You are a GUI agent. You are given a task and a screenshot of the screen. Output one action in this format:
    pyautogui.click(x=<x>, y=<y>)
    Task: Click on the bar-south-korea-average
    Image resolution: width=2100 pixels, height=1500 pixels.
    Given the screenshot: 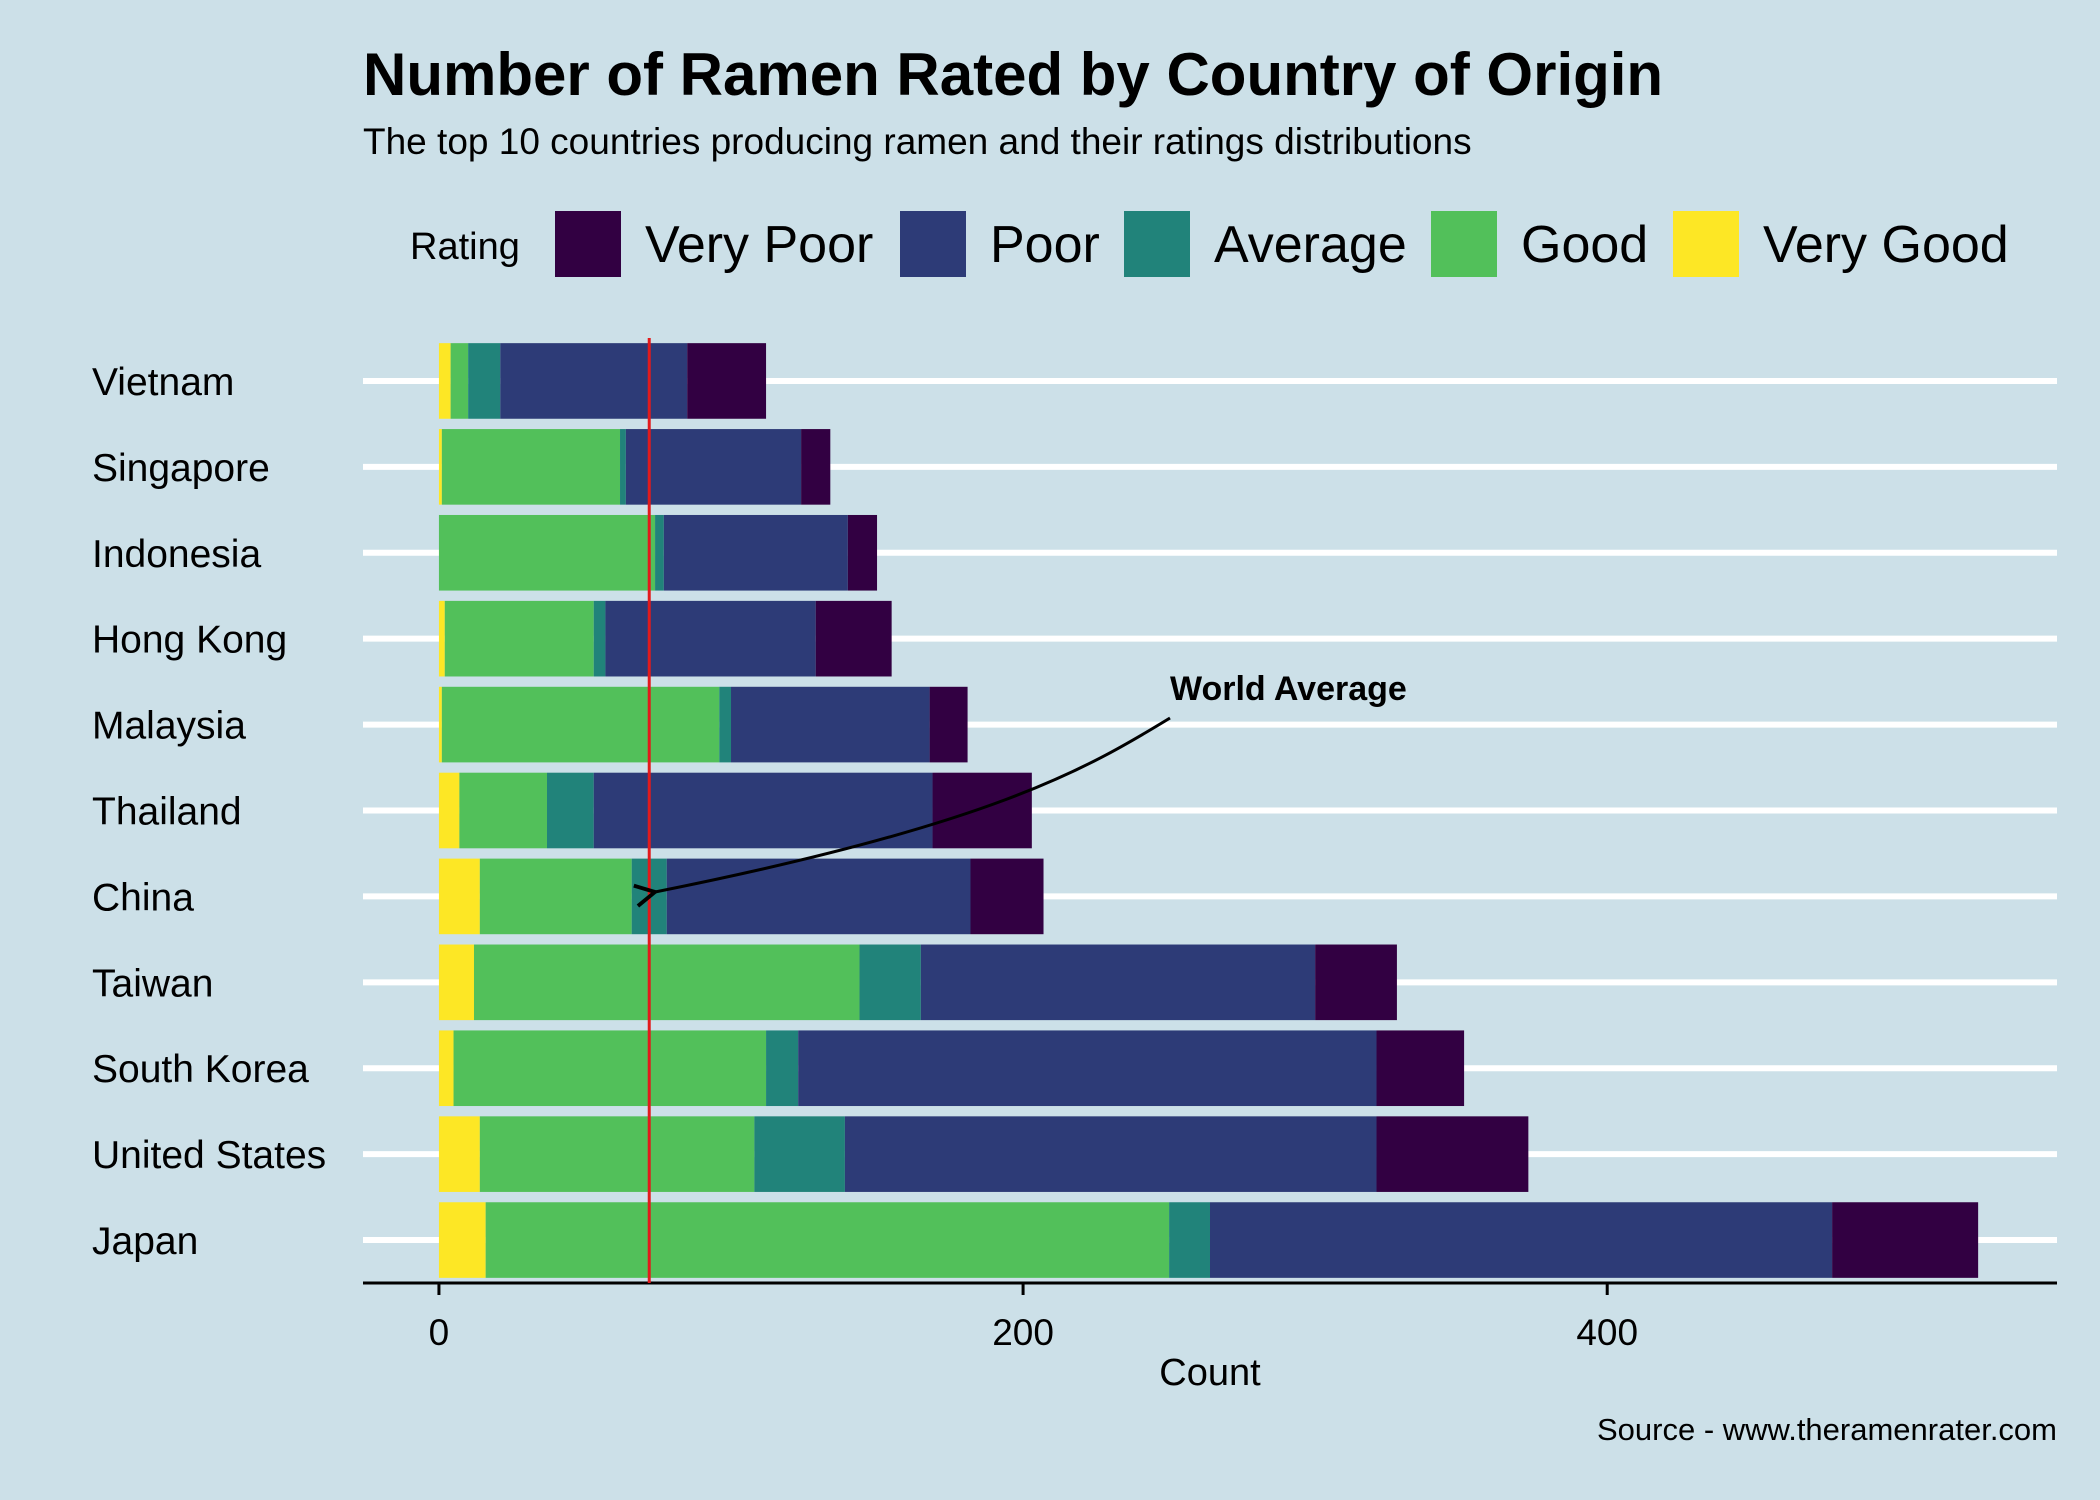 What is the action you would take?
    pyautogui.click(x=782, y=1068)
    